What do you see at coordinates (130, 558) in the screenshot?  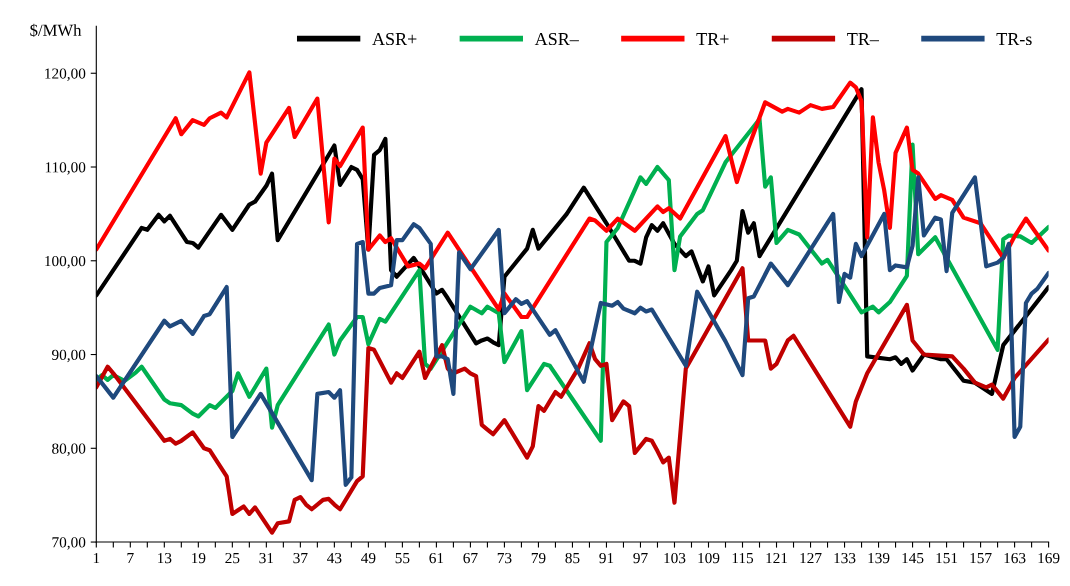 I see `x-tick-label: 7` at bounding box center [130, 558].